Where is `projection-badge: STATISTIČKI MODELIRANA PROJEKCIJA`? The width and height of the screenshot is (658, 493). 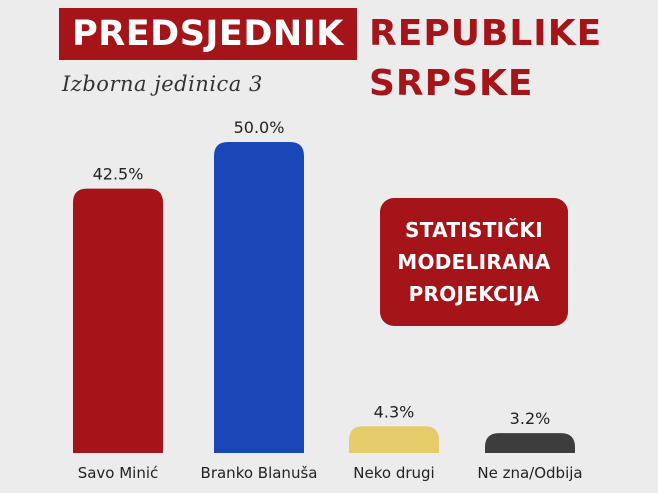 projection-badge: STATISTIČKI MODELIRANA PROJEKCIJA is located at coordinates (474, 262).